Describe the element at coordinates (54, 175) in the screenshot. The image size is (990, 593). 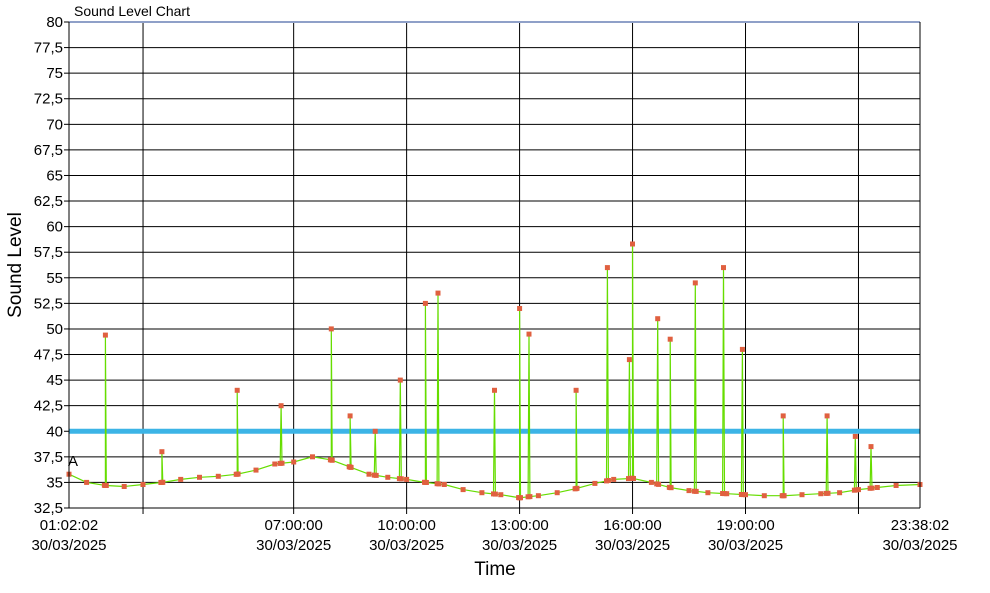
I see `y-tick-label: 65` at that location.